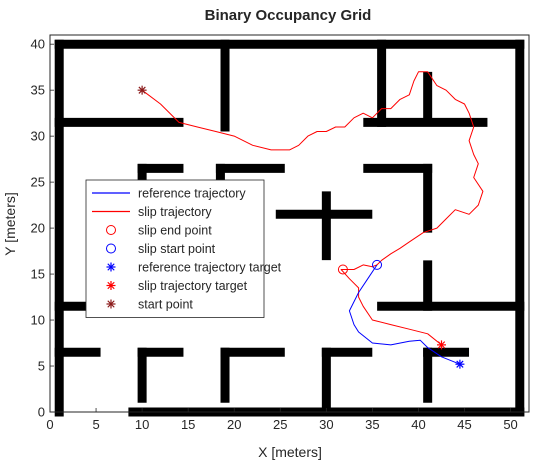 This screenshot has height=466, width=550. What do you see at coordinates (188, 424) in the screenshot?
I see `x-tick-label: 15` at bounding box center [188, 424].